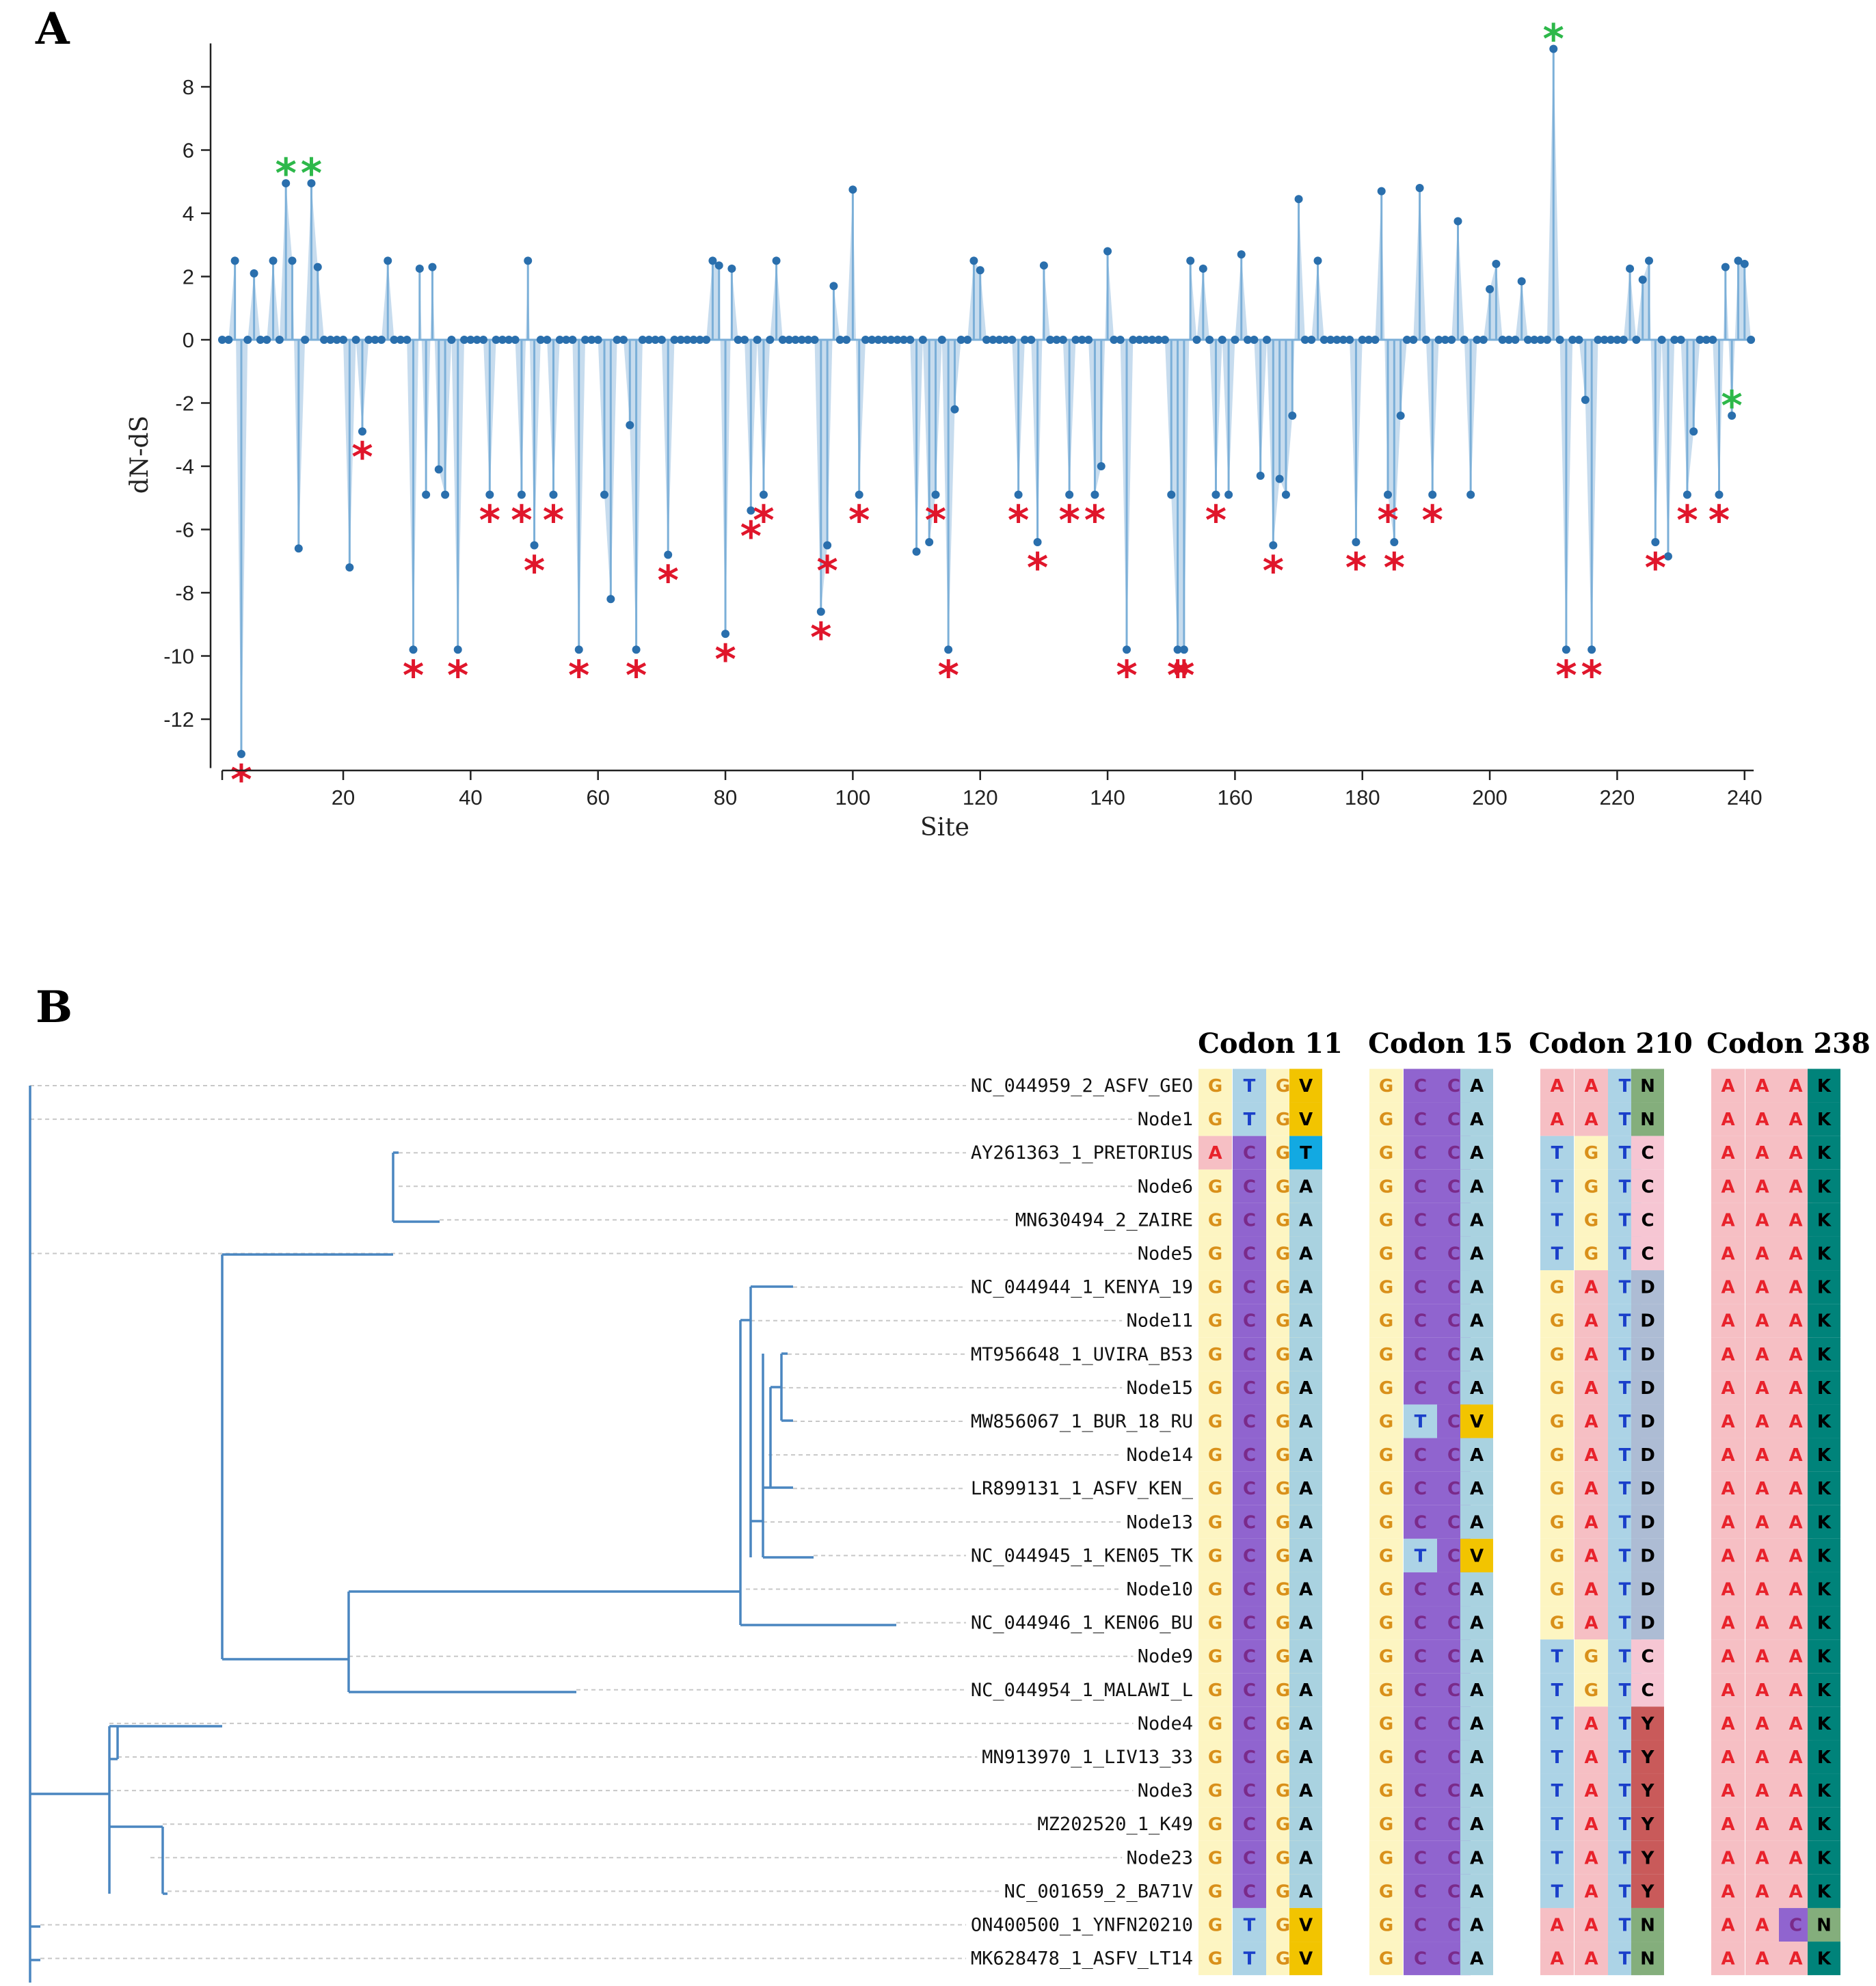 The height and width of the screenshot is (1986, 1876). I want to click on x-tick-label: 40, so click(470, 797).